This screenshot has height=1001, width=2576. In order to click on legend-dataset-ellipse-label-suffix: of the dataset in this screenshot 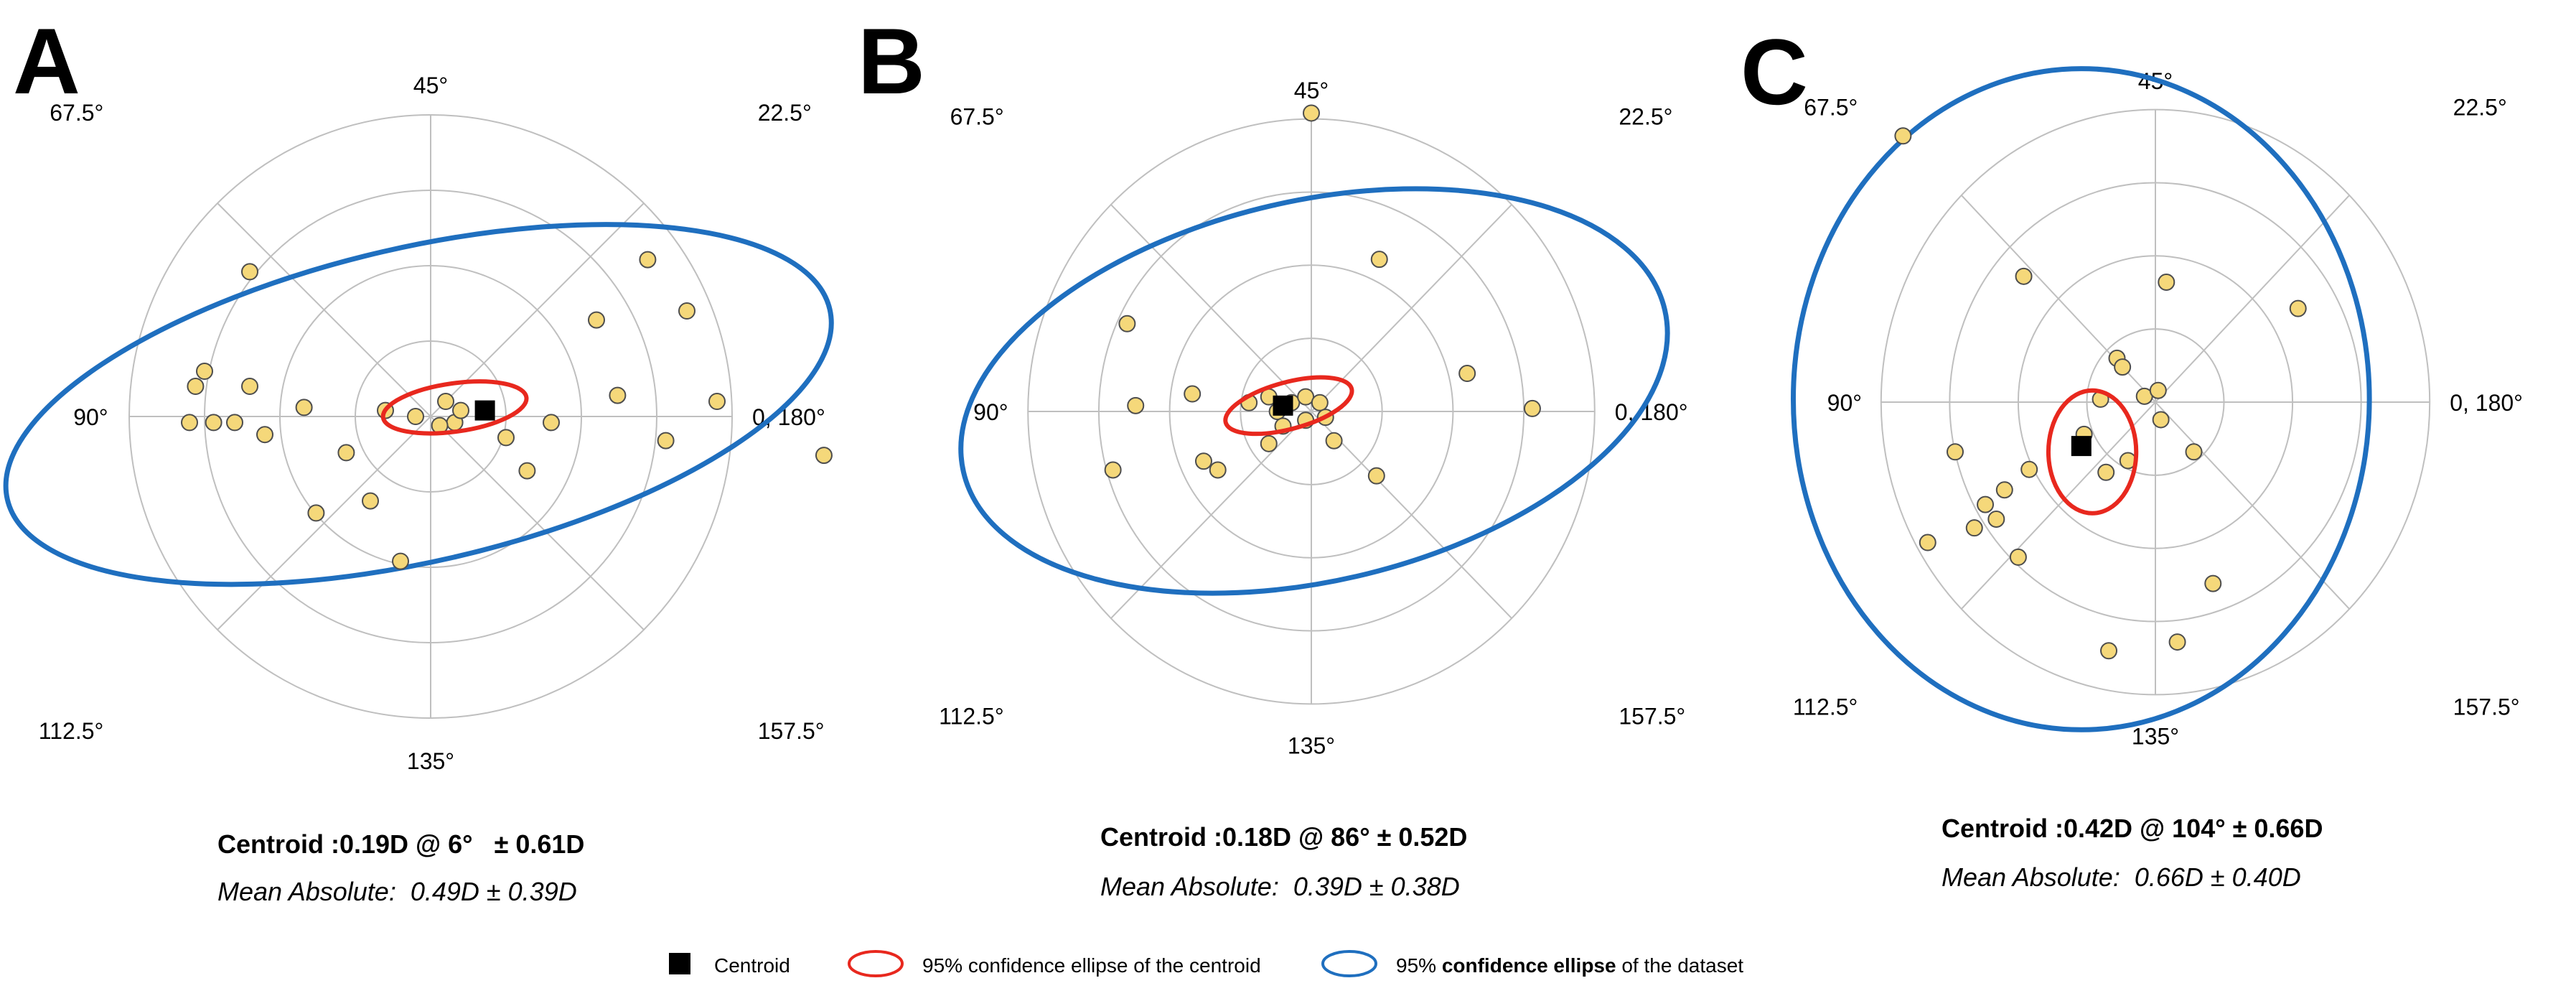, I will do `click(1680, 965)`.